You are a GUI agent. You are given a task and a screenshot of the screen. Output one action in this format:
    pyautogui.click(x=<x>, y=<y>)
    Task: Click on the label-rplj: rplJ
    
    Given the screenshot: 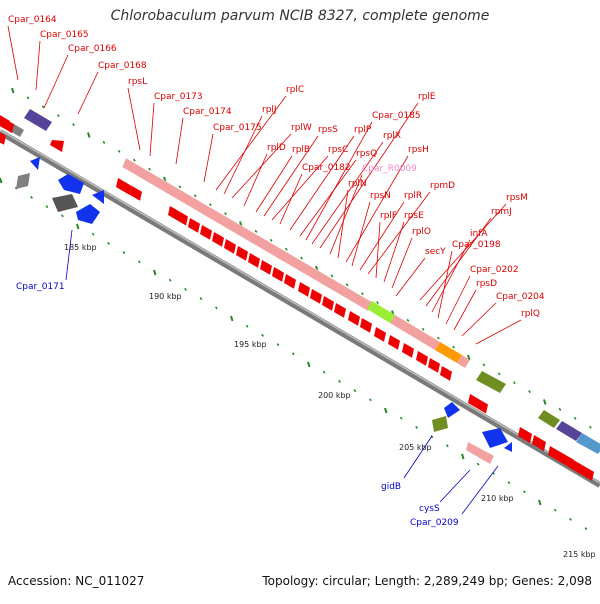 What is the action you would take?
    pyautogui.click(x=269, y=110)
    